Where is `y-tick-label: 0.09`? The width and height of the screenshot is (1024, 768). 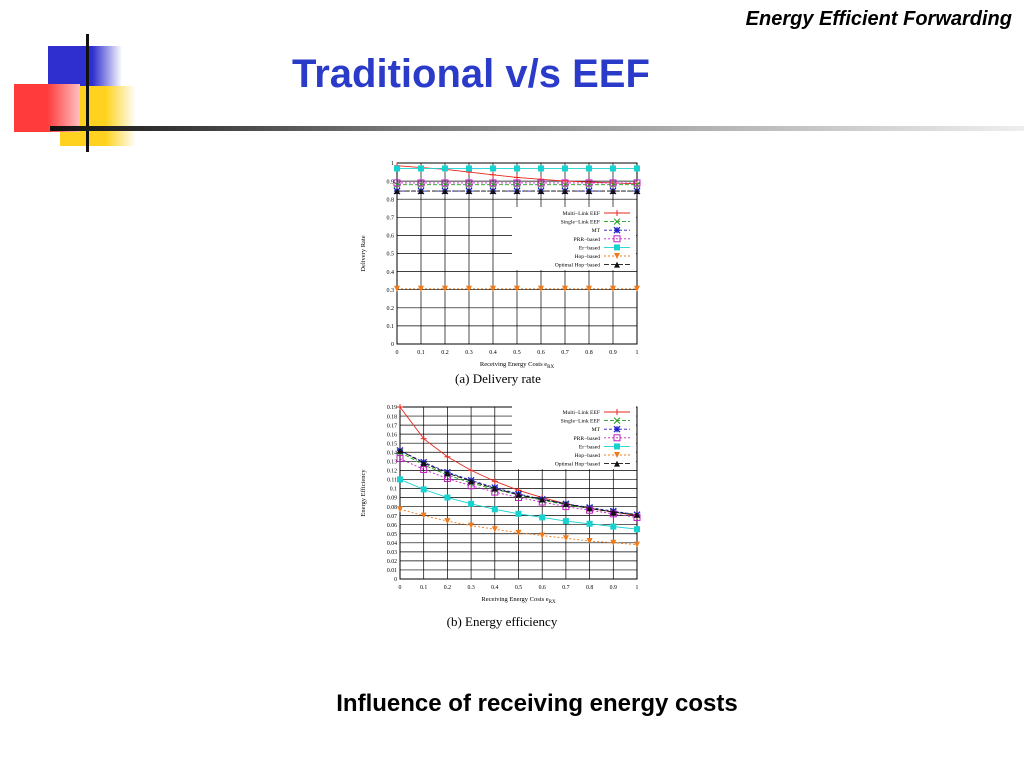
y-tick-label: 0.09 is located at coordinates (392, 499).